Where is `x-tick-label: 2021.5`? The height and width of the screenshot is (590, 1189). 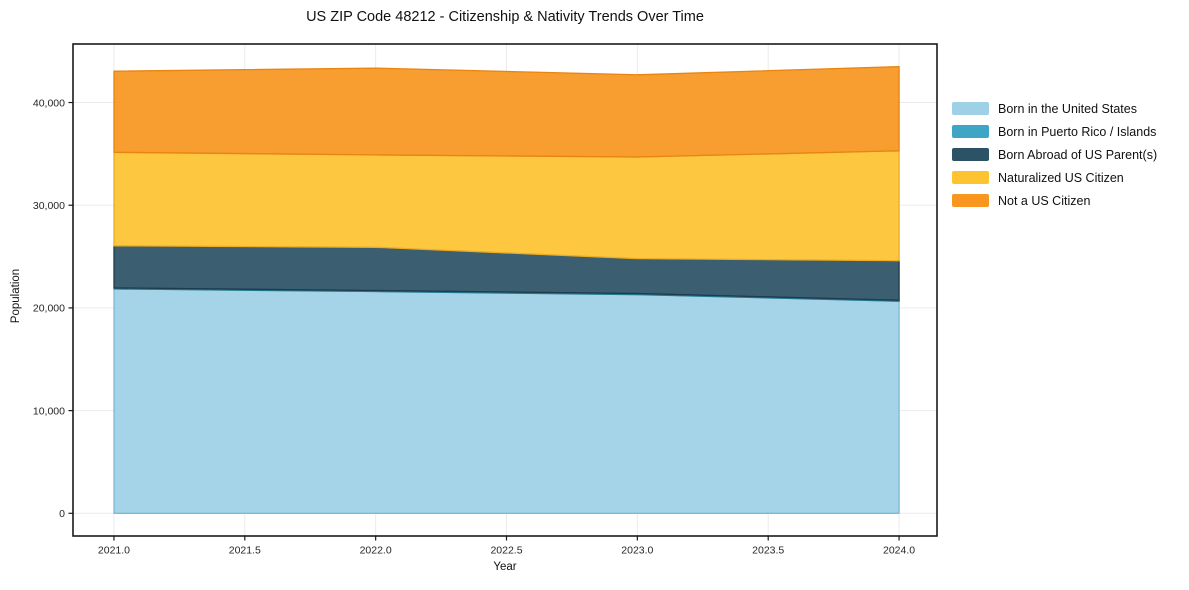
x-tick-label: 2021.5 is located at coordinates (245, 551).